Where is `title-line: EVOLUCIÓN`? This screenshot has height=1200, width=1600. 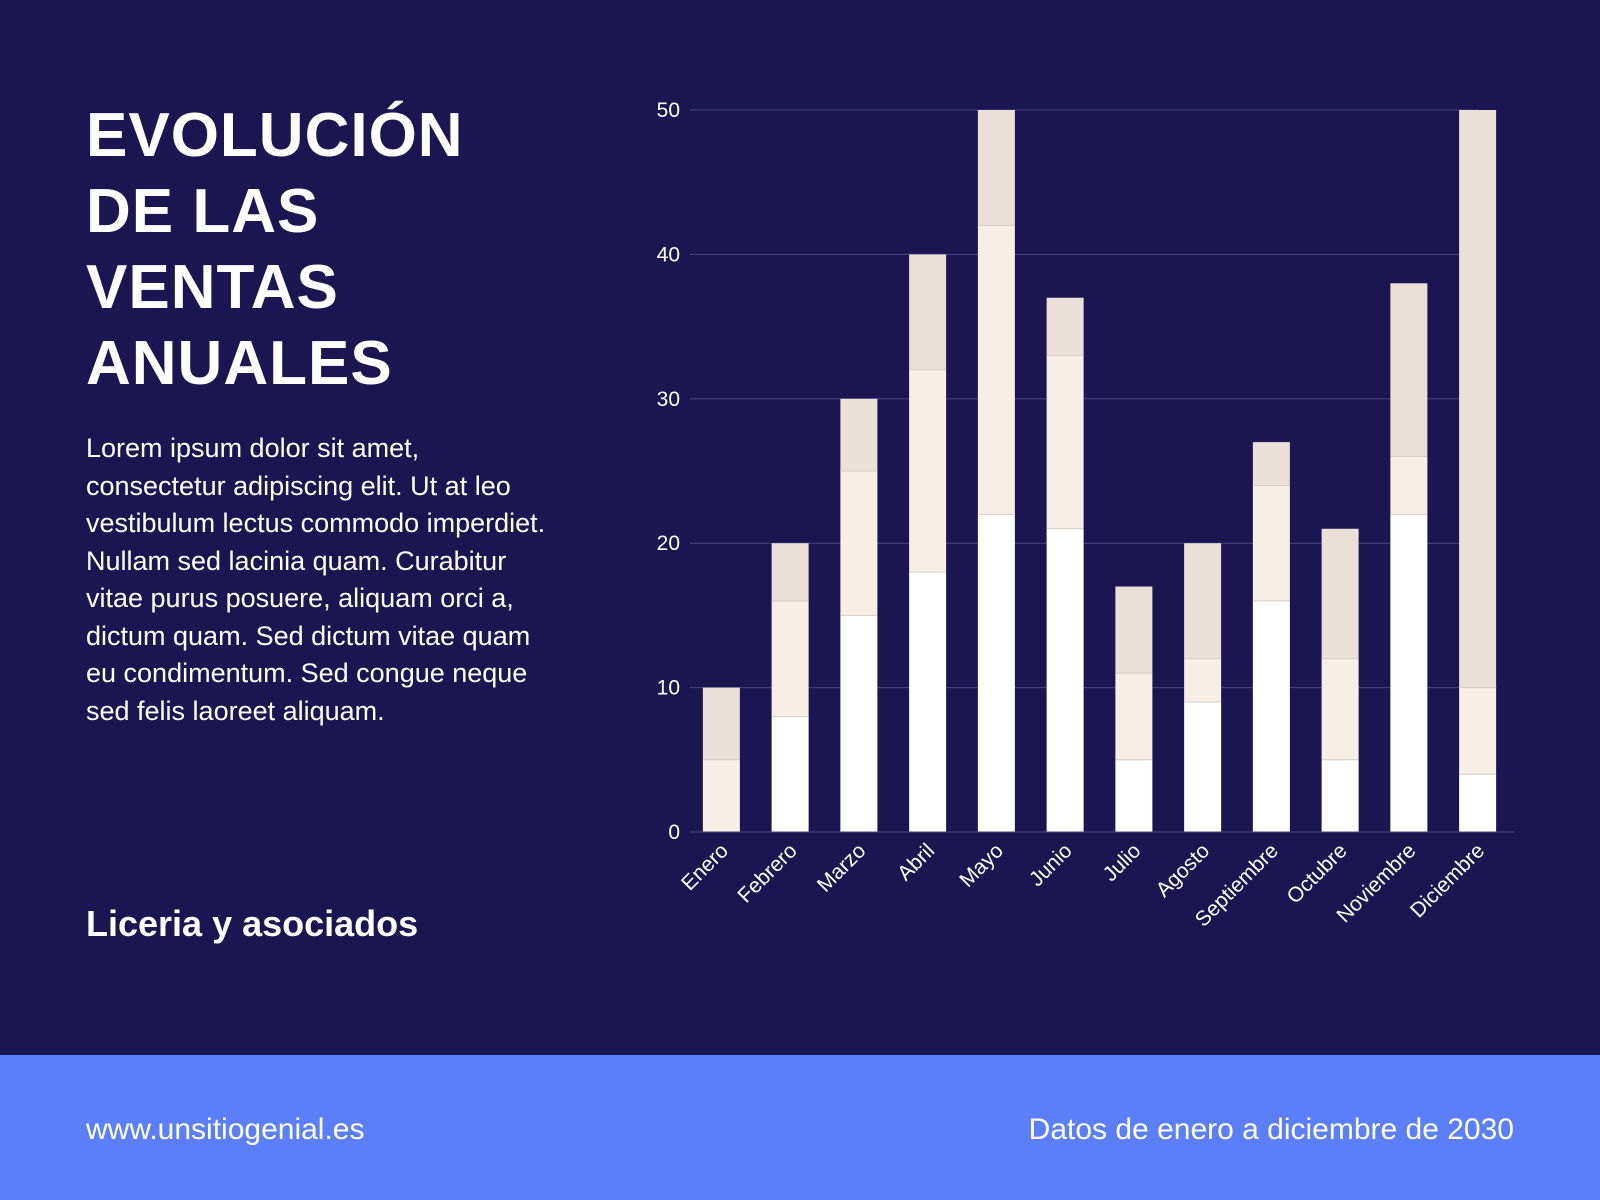 title-line: EVOLUCIÓN is located at coordinates (275, 135).